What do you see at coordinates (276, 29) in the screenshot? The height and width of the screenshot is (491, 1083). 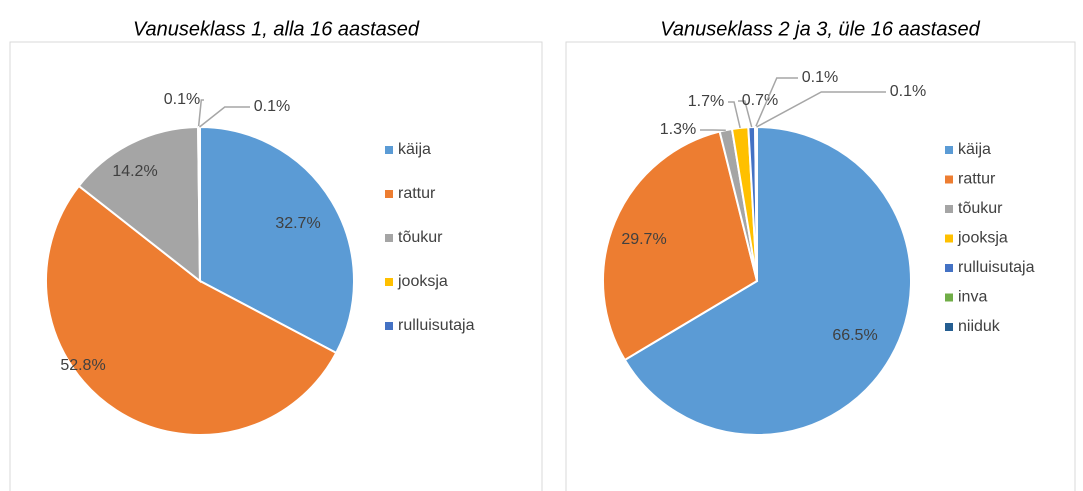 I see `chart-title: Vanuseklass 1, alla 16 aastased` at bounding box center [276, 29].